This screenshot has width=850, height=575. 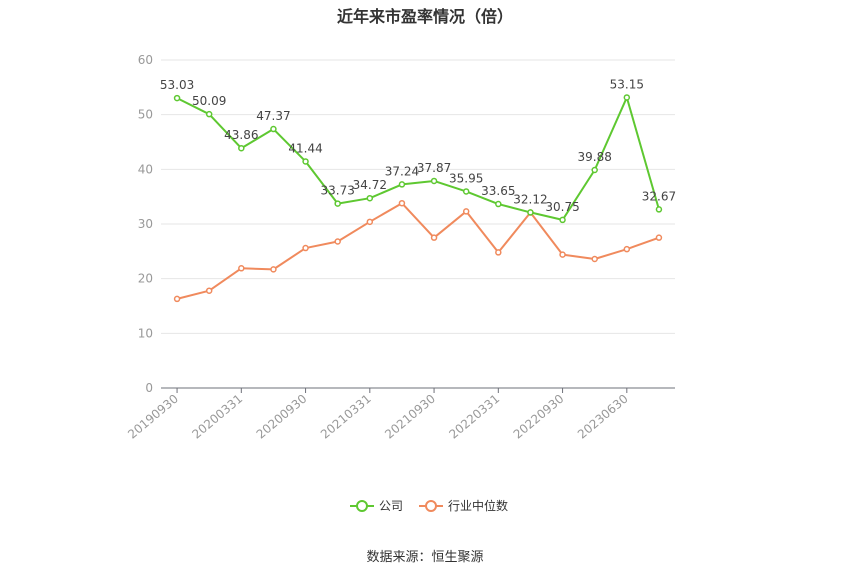 I want to click on x-tick-label: 20190930, so click(x=153, y=417).